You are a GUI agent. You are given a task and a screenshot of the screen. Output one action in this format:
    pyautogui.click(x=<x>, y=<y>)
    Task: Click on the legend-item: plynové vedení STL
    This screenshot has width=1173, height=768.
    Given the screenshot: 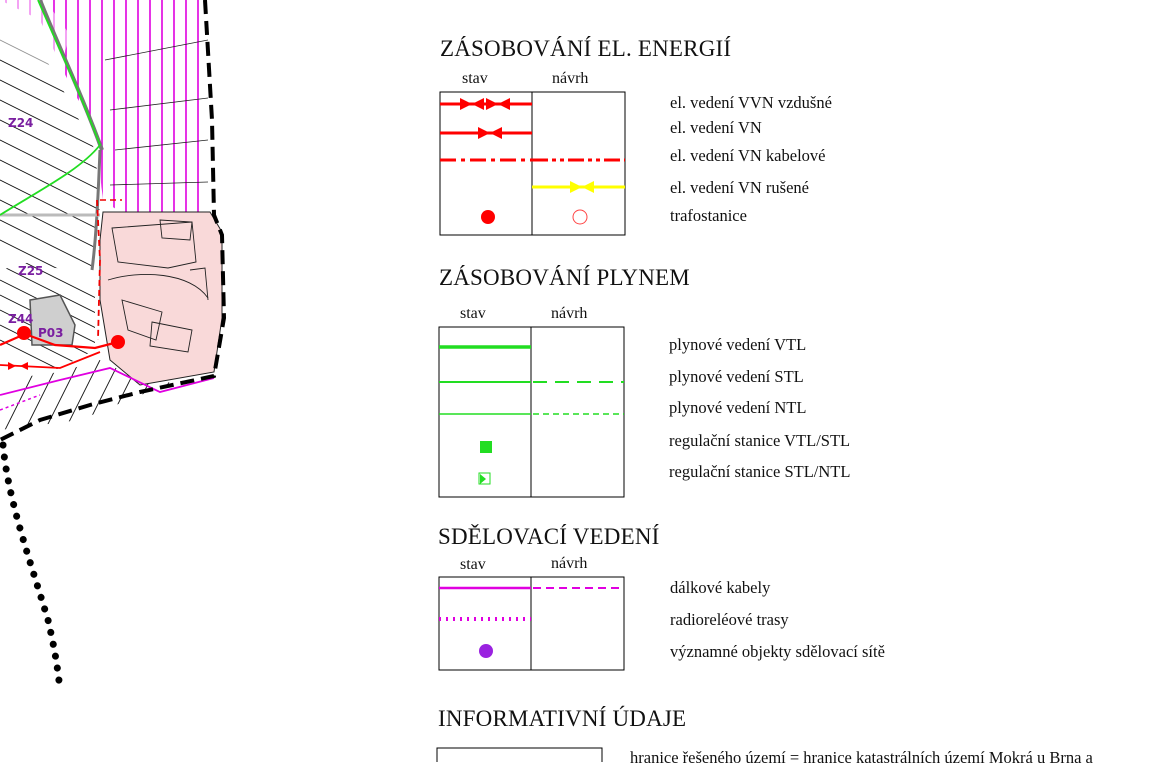 What is the action you would take?
    pyautogui.click(x=736, y=376)
    